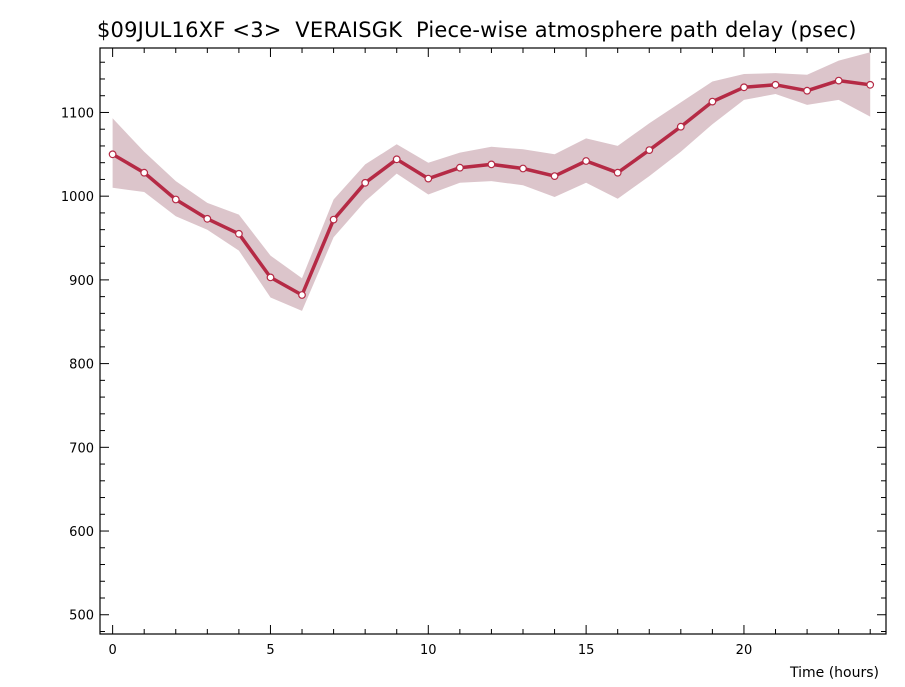  Describe the element at coordinates (77, 113) in the screenshot. I see `y-tick-label: 1100` at that location.